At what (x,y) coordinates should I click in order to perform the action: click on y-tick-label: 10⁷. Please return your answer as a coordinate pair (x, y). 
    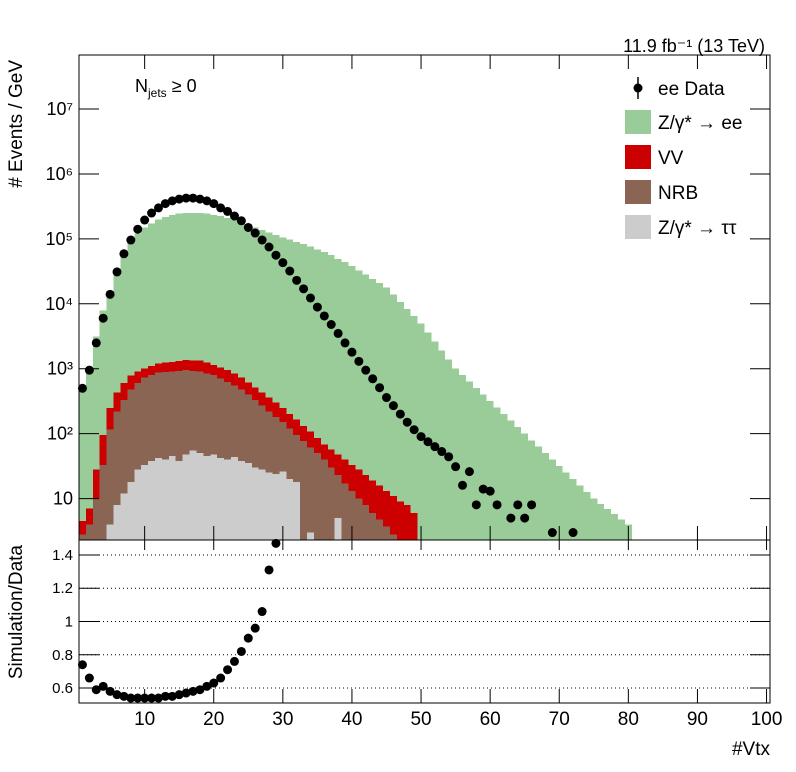
    Looking at the image, I should click on (59, 109).